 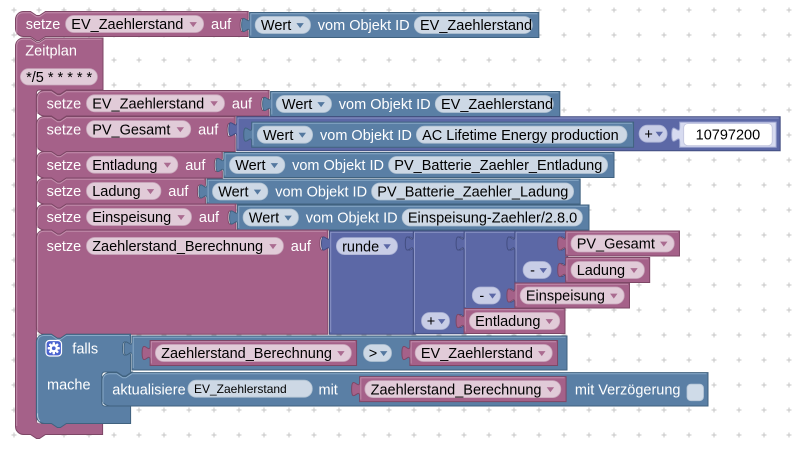 I want to click on svg-text: runde, so click(x=360, y=247).